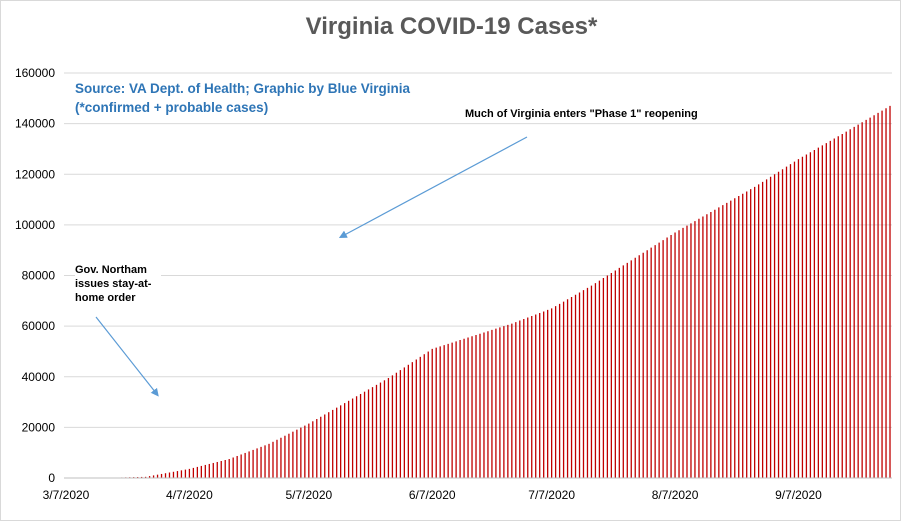  Describe the element at coordinates (39, 326) in the screenshot. I see `y-tick-label: 60000` at that location.